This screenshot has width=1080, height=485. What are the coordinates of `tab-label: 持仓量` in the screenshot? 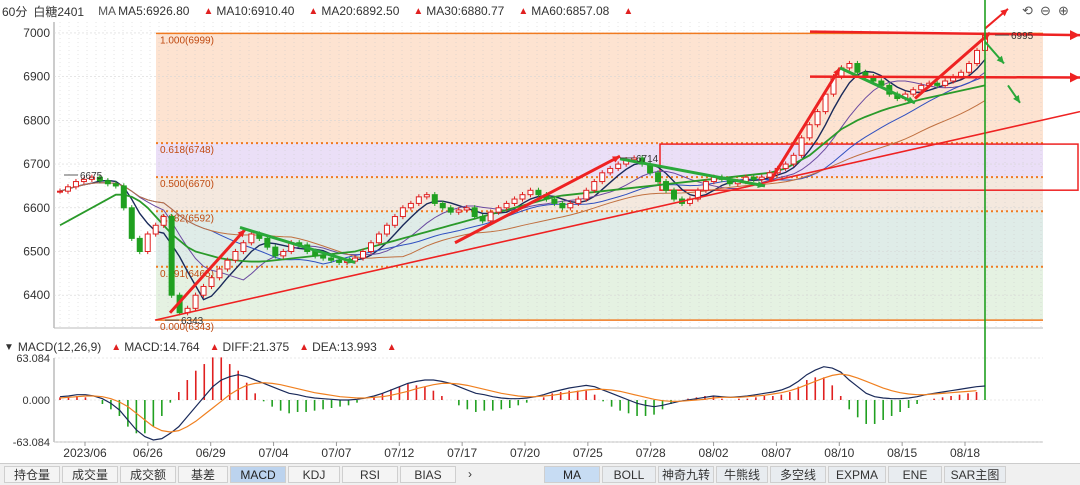 It's located at (31, 475).